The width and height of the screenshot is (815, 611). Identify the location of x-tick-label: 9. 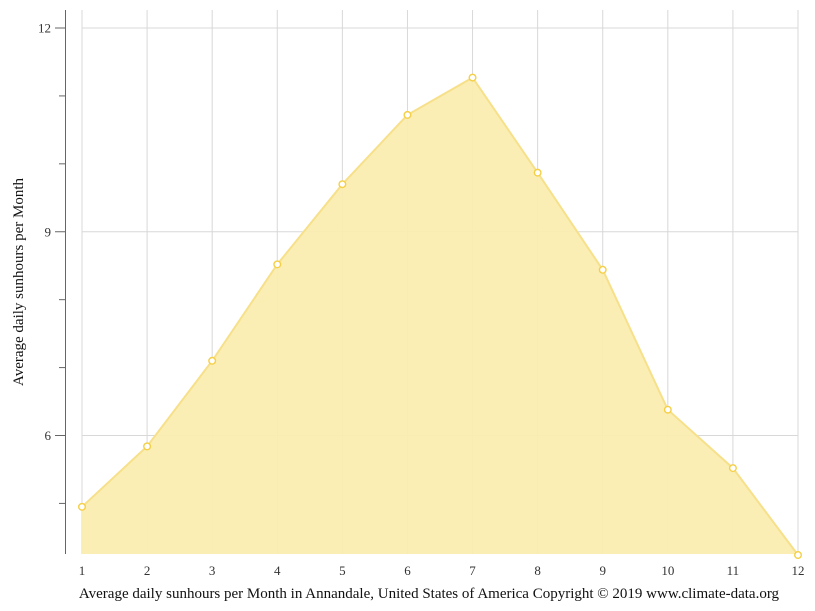
(602, 570).